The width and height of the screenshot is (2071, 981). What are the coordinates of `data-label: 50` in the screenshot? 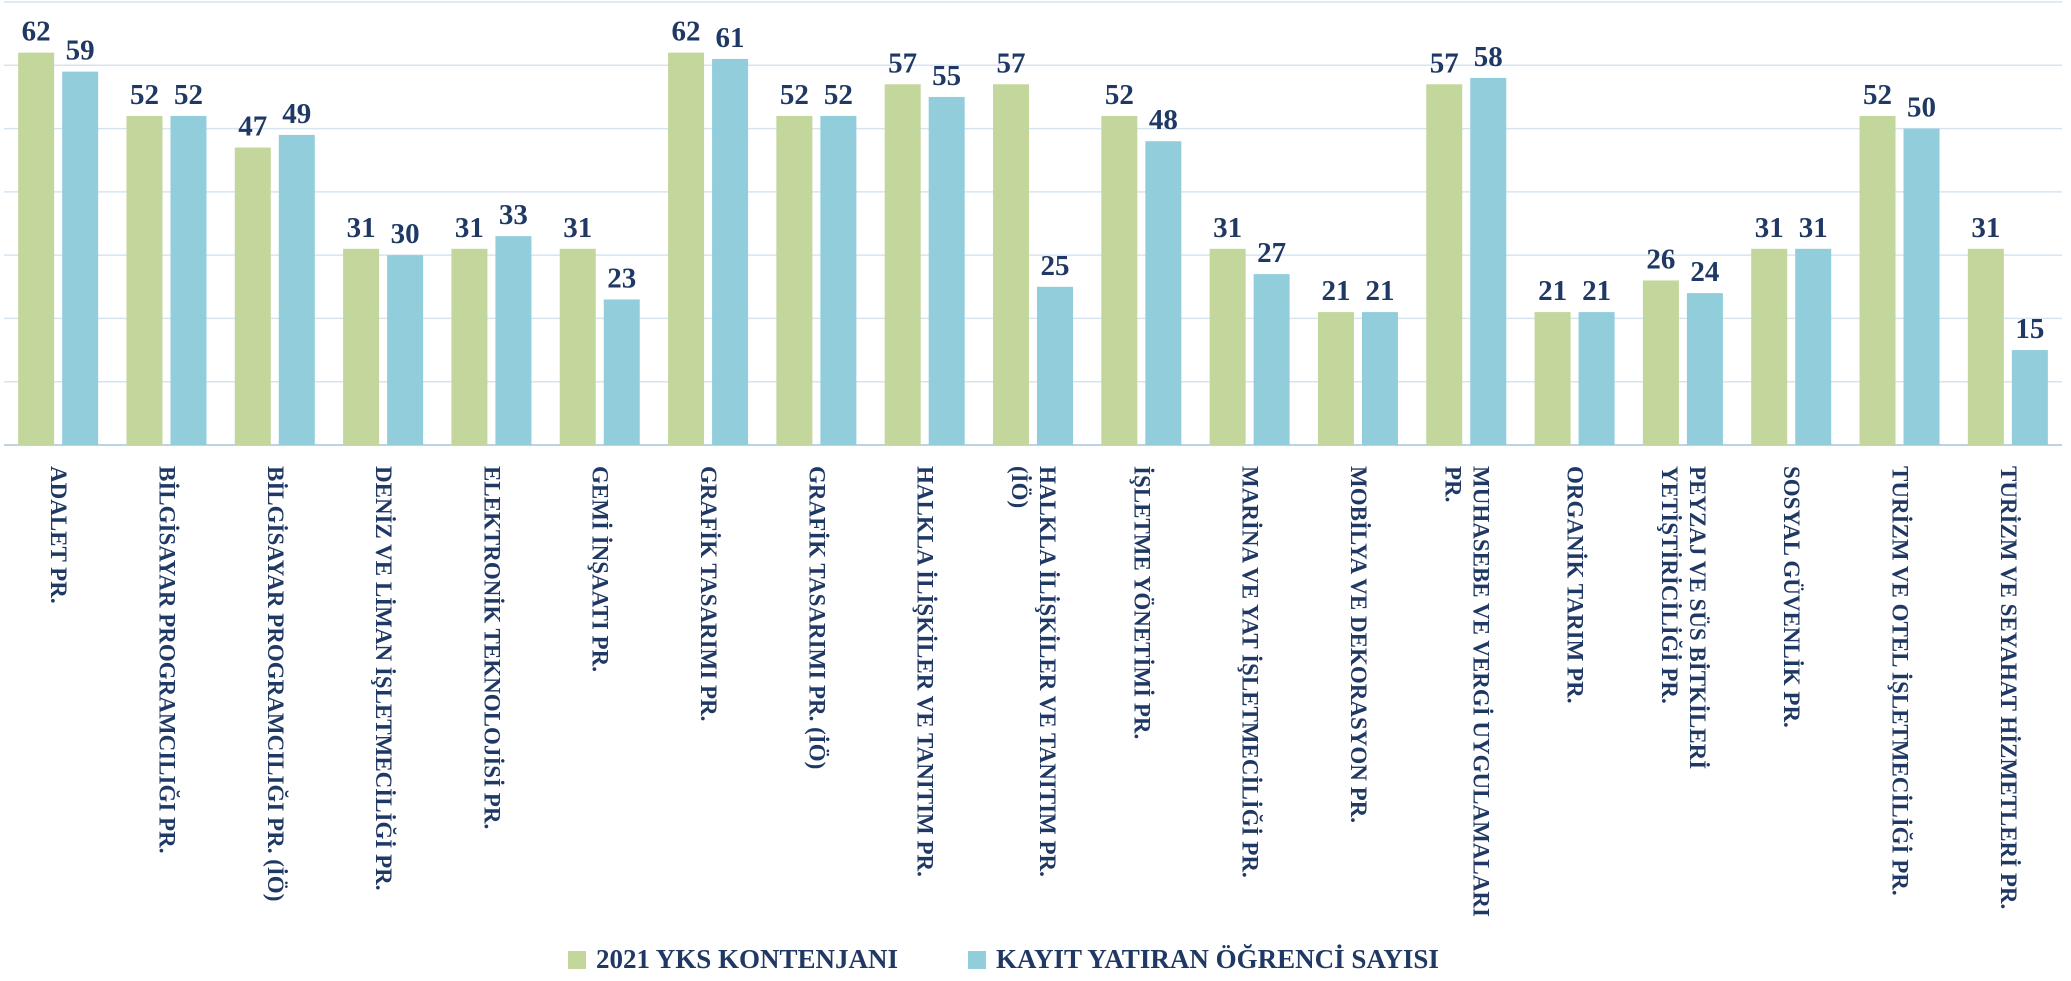 It's located at (1921, 108).